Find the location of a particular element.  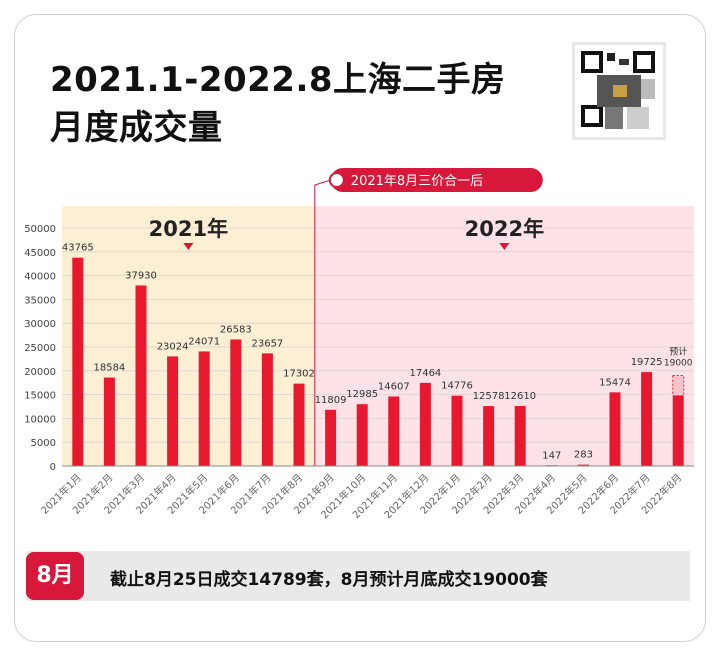

forecast-value: 19000 is located at coordinates (678, 364).